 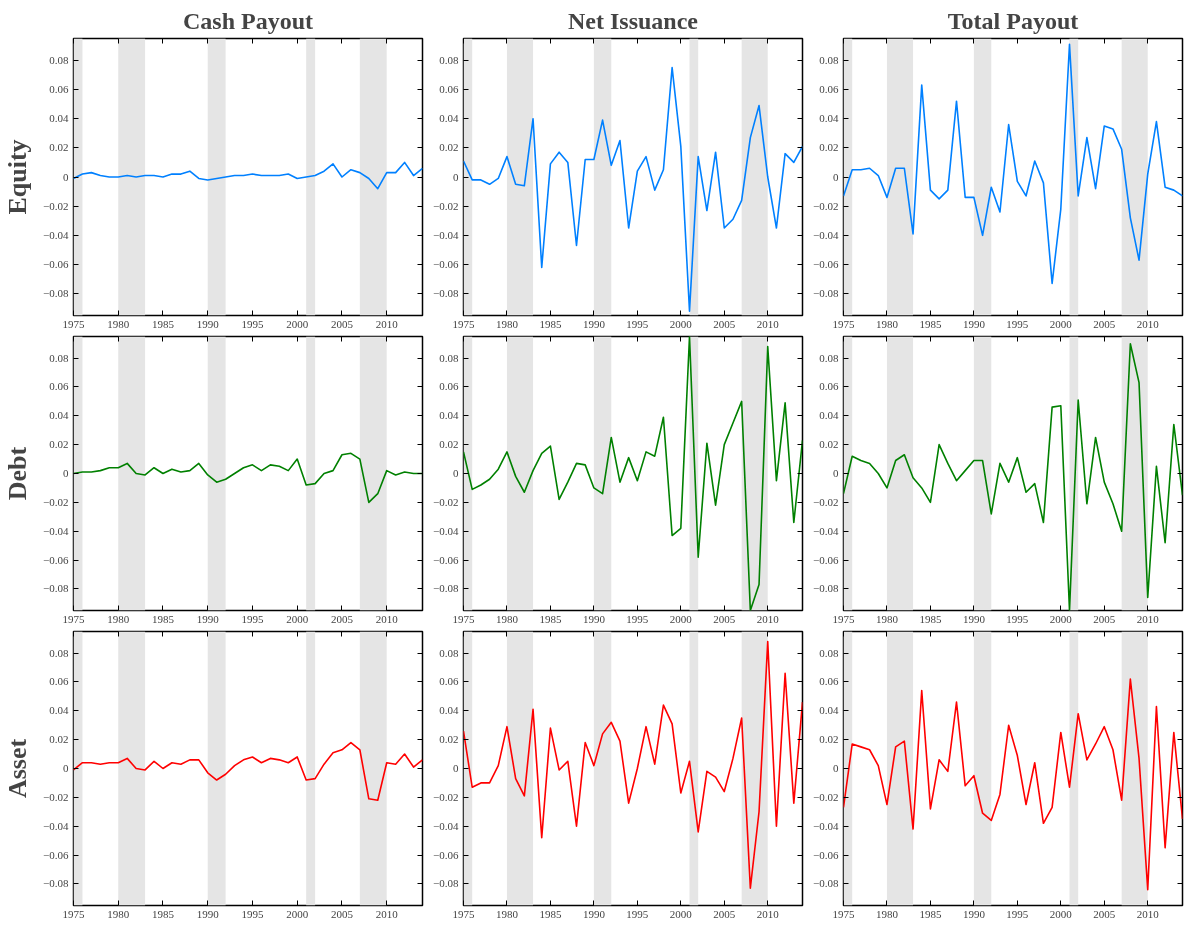 I want to click on chart-title: Cash Payout, so click(x=248, y=20).